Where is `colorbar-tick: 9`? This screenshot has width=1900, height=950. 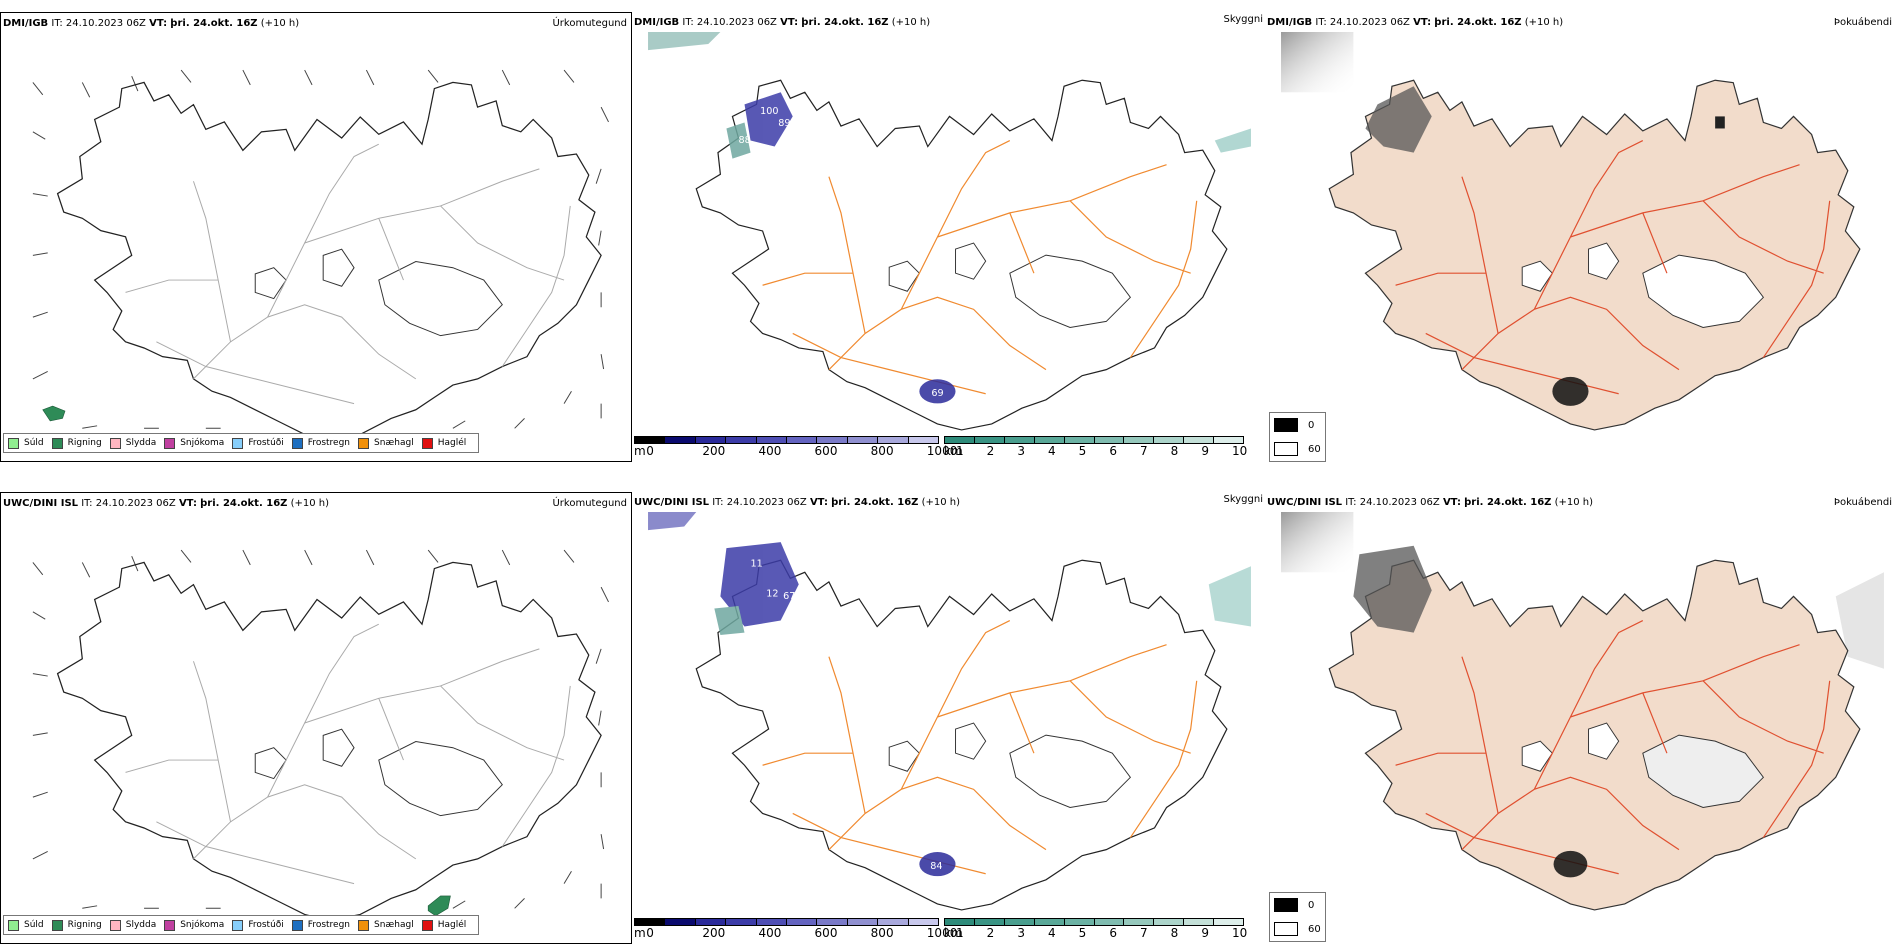
colorbar-tick: 9 is located at coordinates (1205, 933).